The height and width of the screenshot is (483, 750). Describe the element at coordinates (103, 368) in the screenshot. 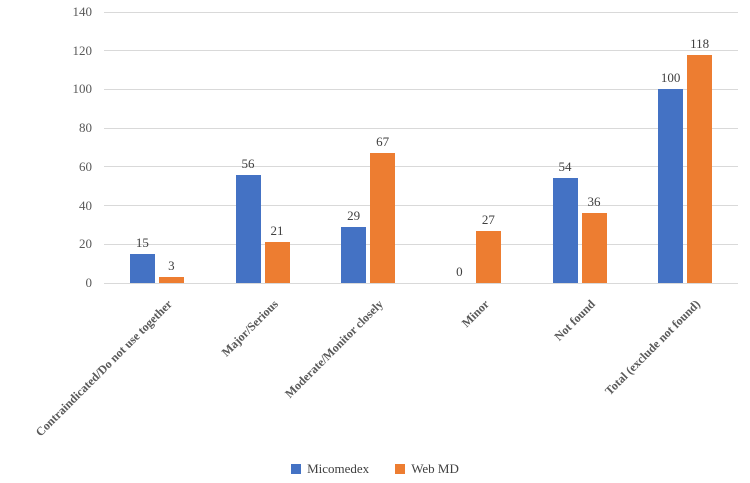

I see `category-label: Contraindicated/Do not use together` at that location.